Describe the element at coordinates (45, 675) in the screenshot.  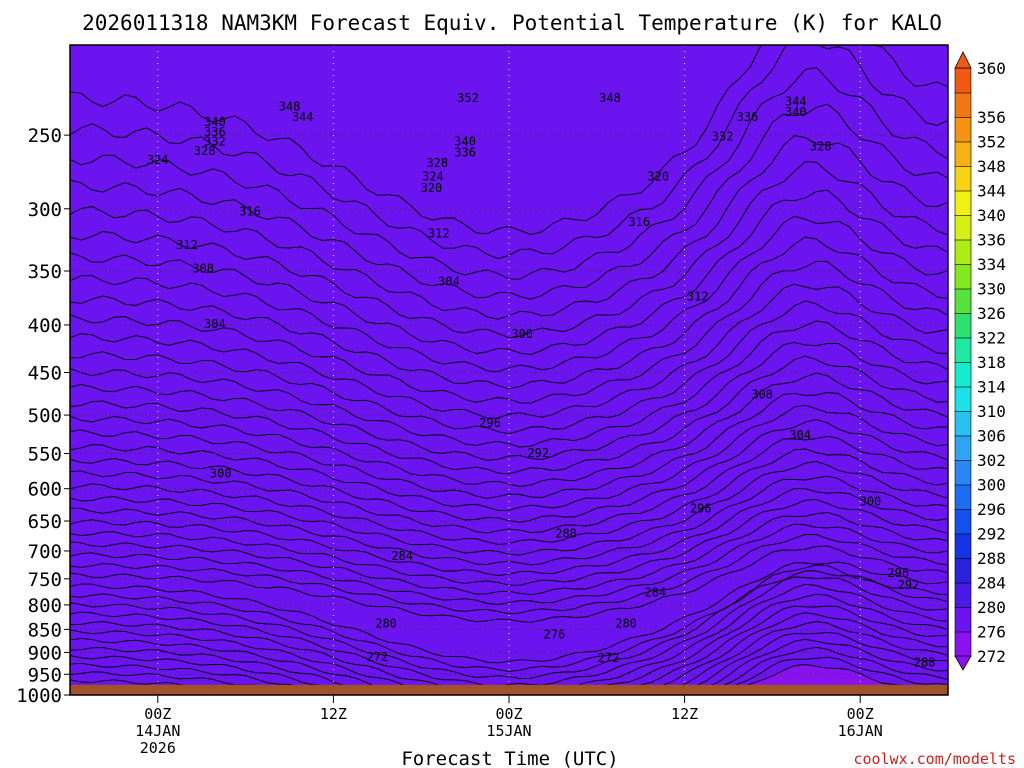
I see `y-tick-label: 950` at that location.